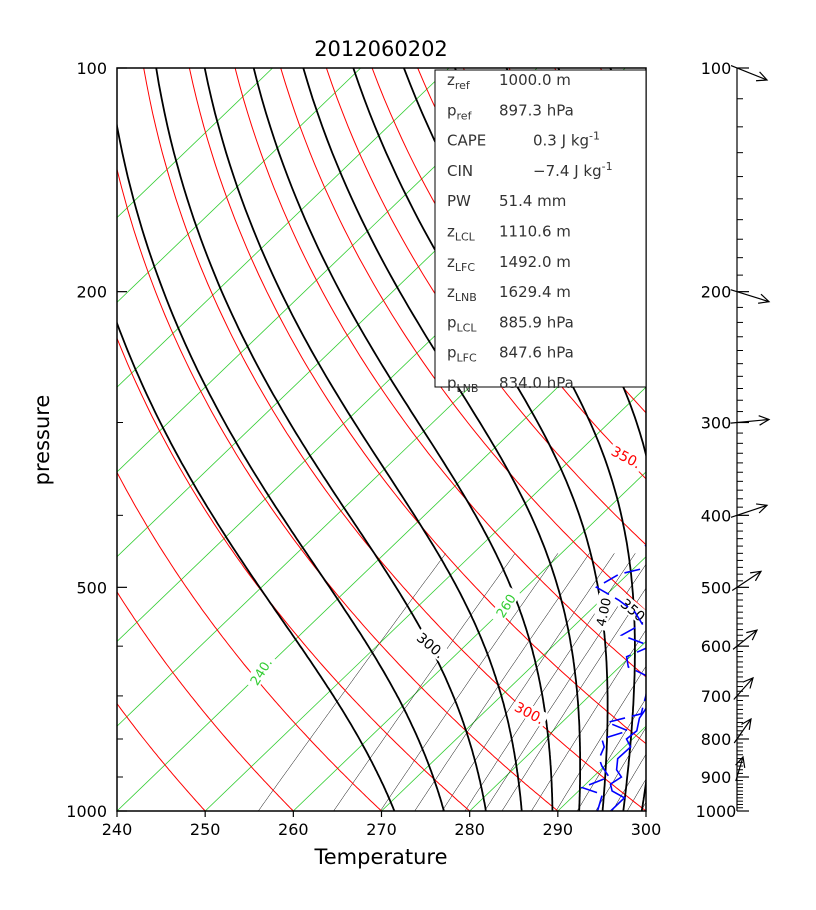 The image size is (816, 910). What do you see at coordinates (465, 237) in the screenshot?
I see `info-key-sub: LCL` at bounding box center [465, 237].